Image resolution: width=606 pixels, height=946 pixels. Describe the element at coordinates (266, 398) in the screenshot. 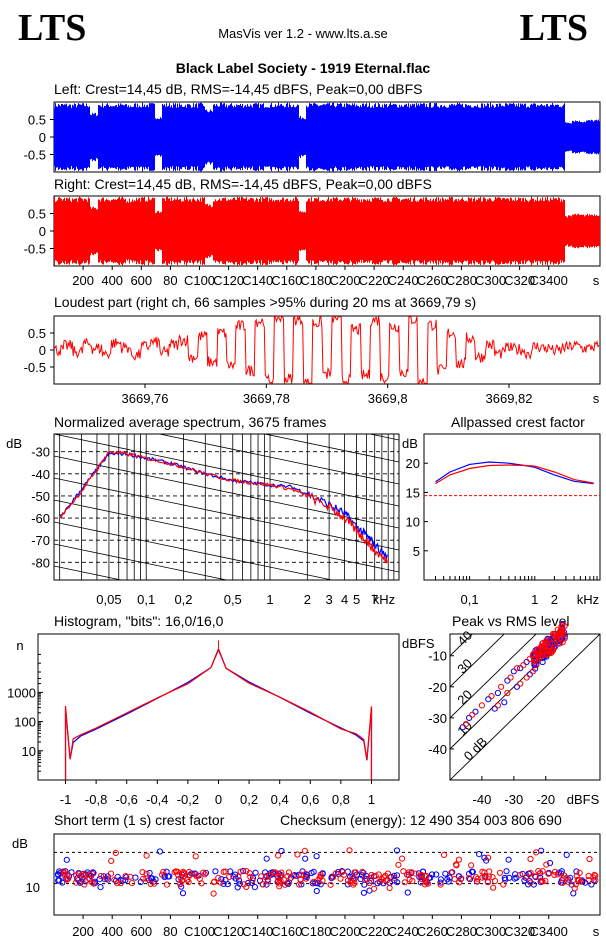

I see `loudest-part-xtick-label: 3669,78` at that location.